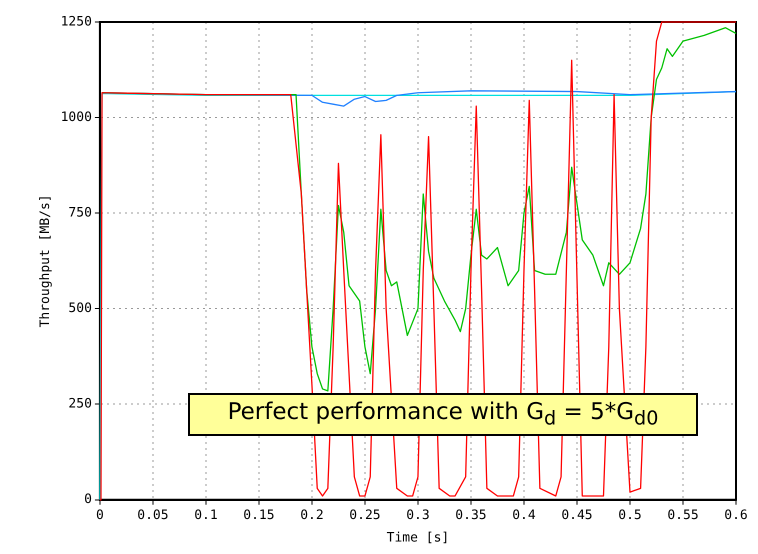 Image resolution: width=758 pixels, height=554 pixels. Describe the element at coordinates (259, 515) in the screenshot. I see `x-tick-label: 0.15` at that location.